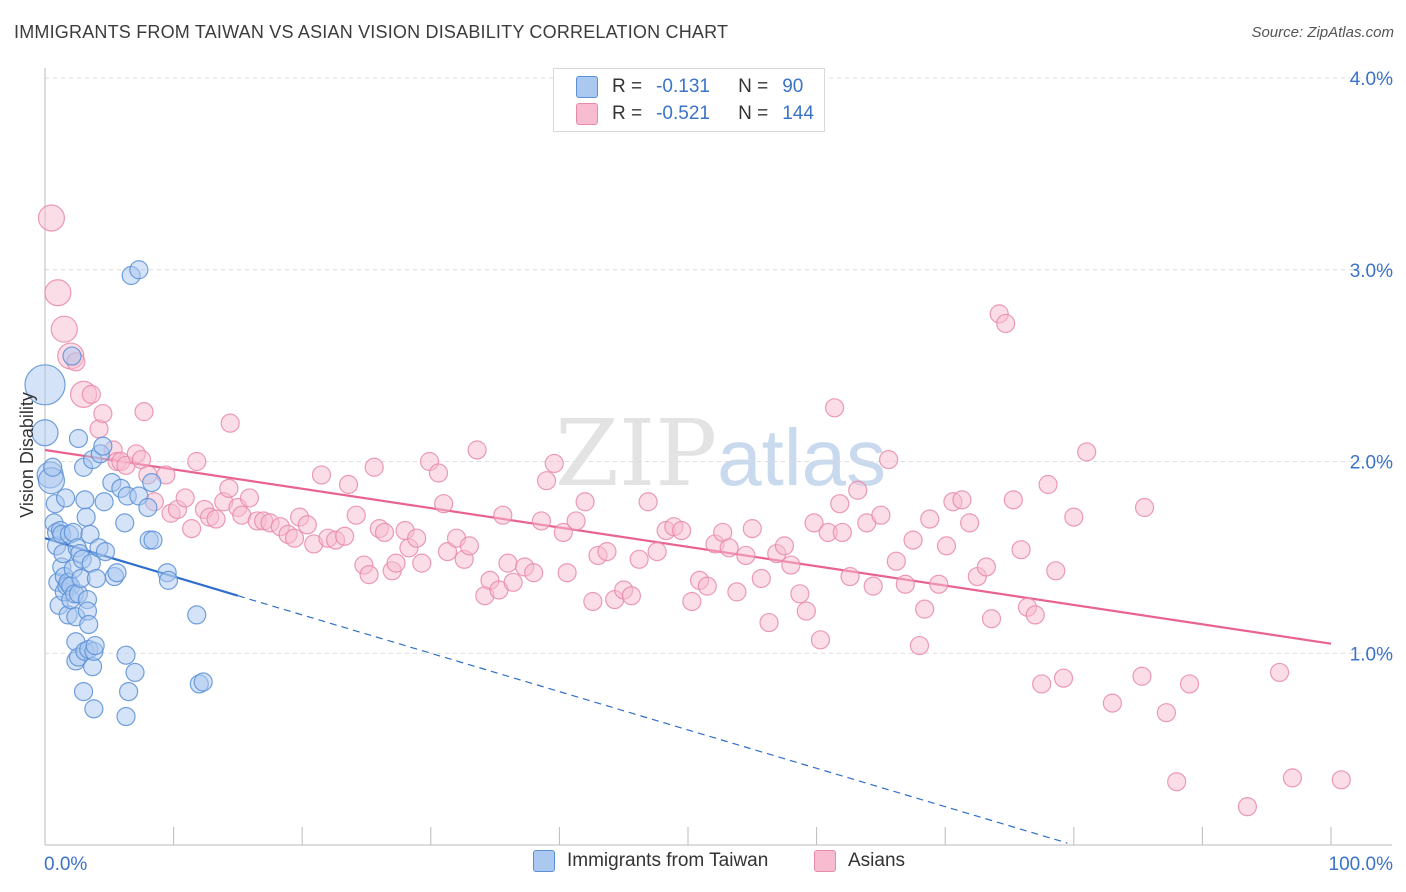  I want to click on watermark-zip: ZIP, so click(636, 453).